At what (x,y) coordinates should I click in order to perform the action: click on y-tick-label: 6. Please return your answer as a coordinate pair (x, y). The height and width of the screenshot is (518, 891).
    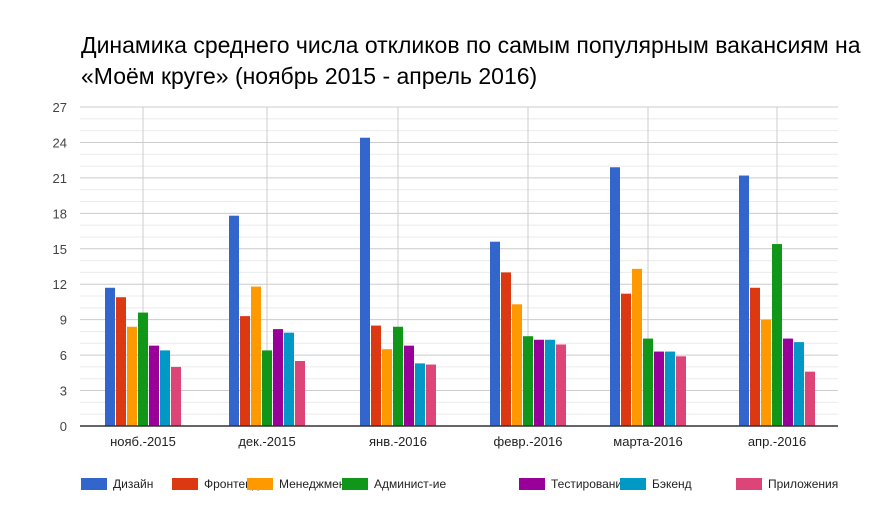
    Looking at the image, I should click on (63, 355).